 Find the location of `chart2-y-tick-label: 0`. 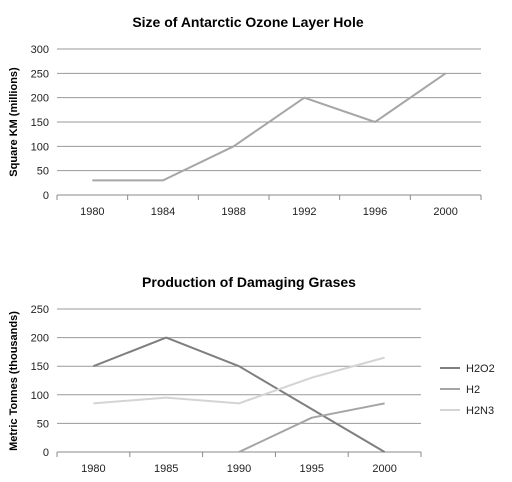

chart2-y-tick-label: 0 is located at coordinates (46, 453).